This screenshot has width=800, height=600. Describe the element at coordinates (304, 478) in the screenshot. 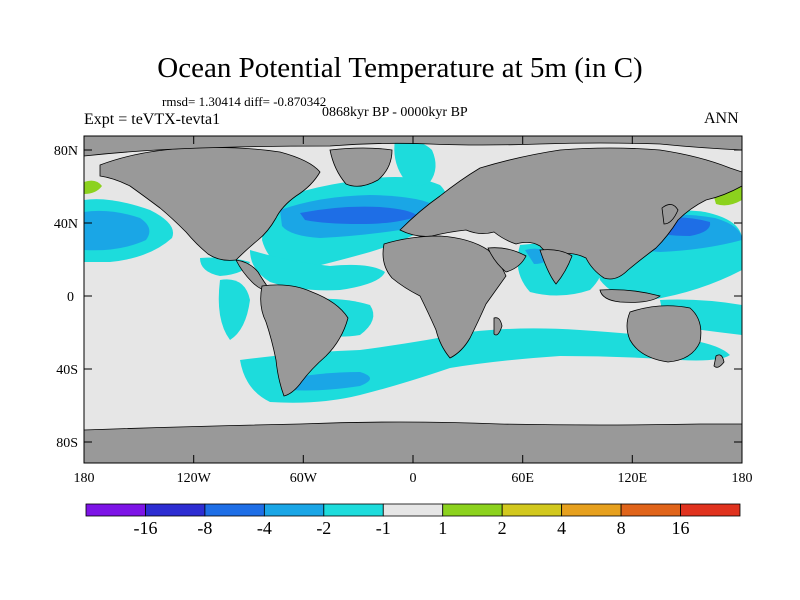

I see `lon-label-60w: 60W` at that location.